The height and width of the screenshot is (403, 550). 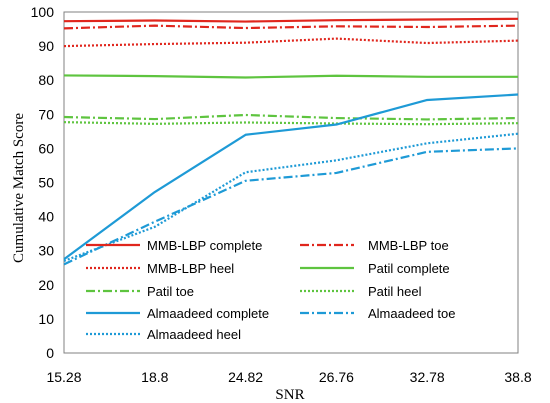 What do you see at coordinates (170, 291) in the screenshot?
I see `legend-label: Patil toe` at bounding box center [170, 291].